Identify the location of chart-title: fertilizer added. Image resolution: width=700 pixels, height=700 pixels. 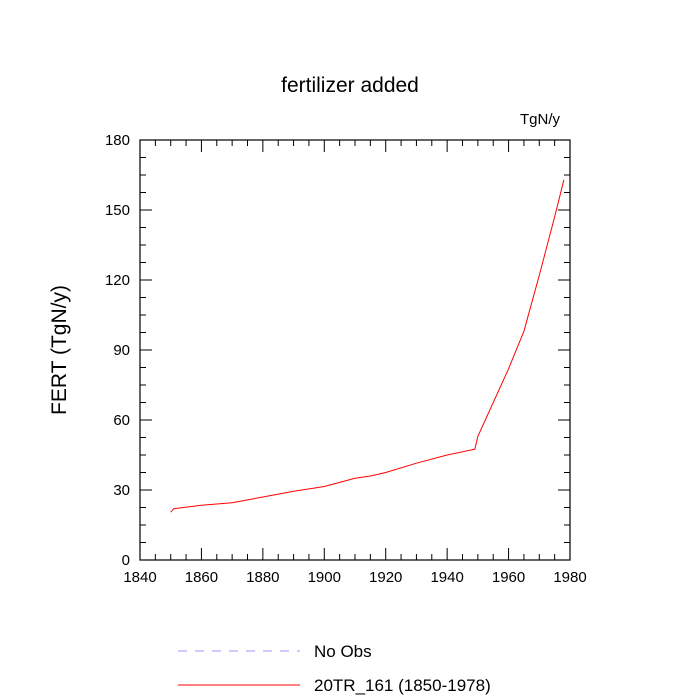
(350, 85).